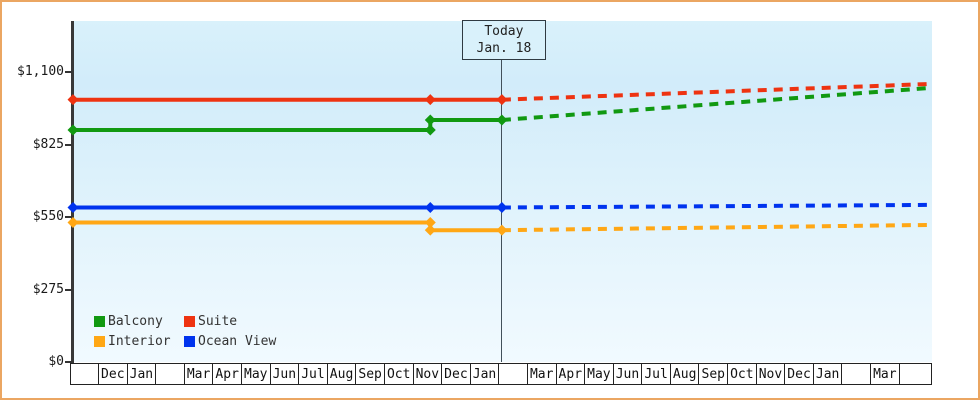 The width and height of the screenshot is (980, 400). I want to click on legend: Balcony Suite Interior Ocean View, so click(185, 331).